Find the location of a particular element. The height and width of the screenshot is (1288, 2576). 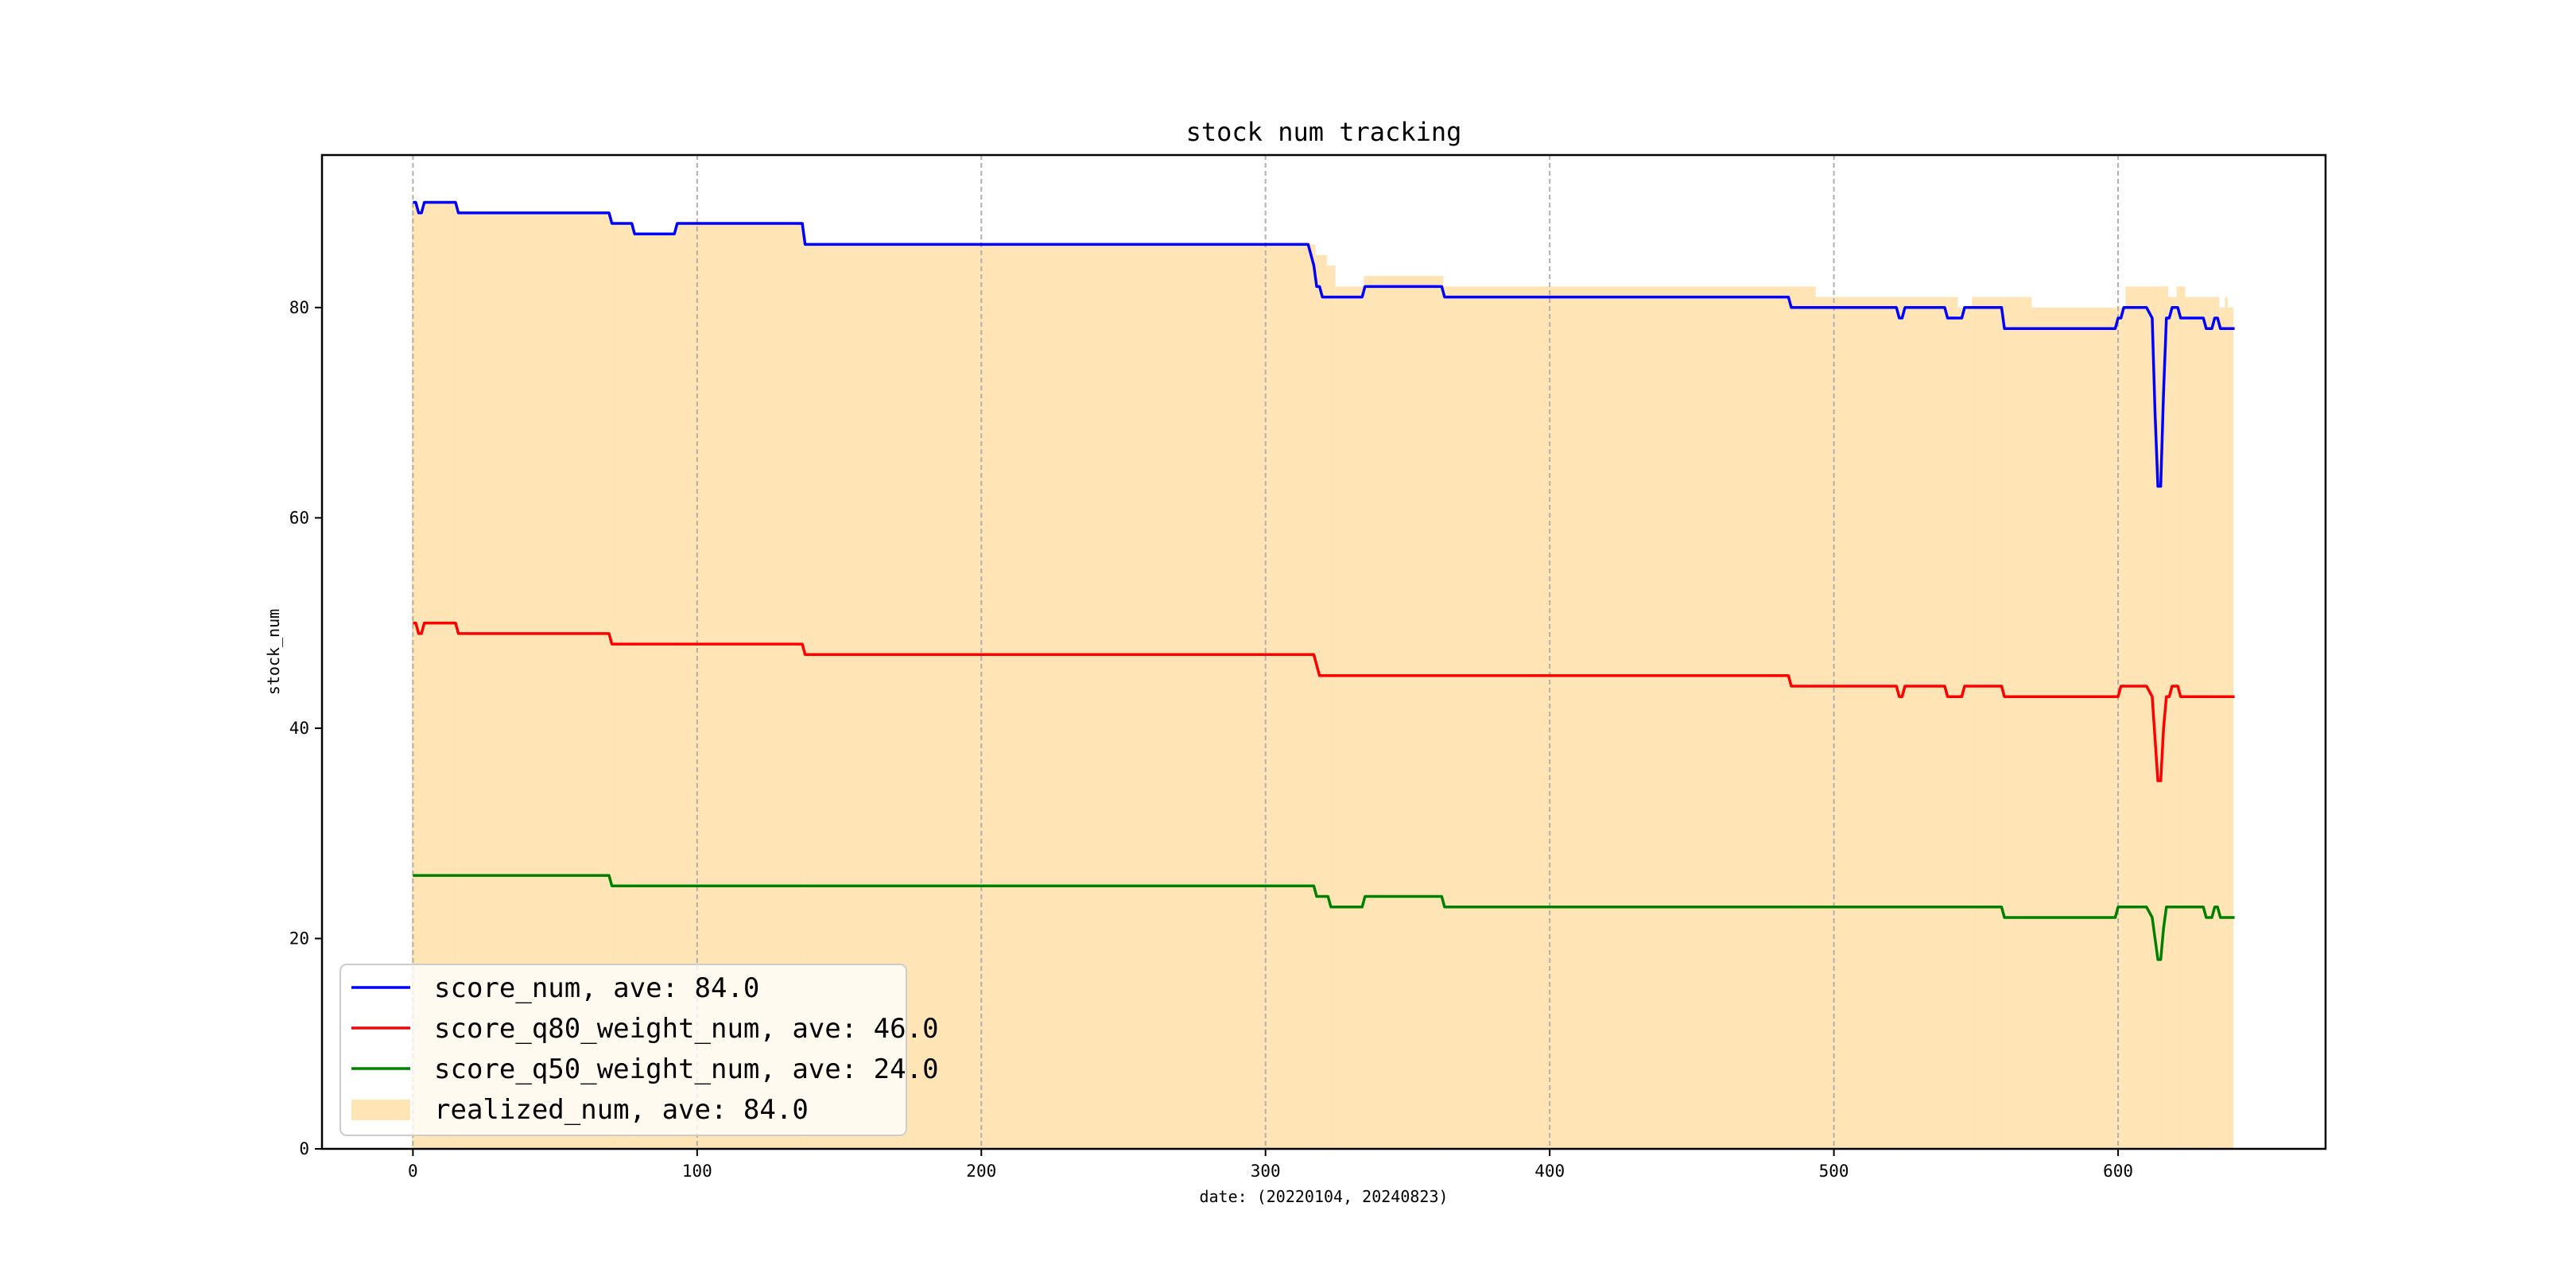

x-tick-label: 200 is located at coordinates (981, 1171).